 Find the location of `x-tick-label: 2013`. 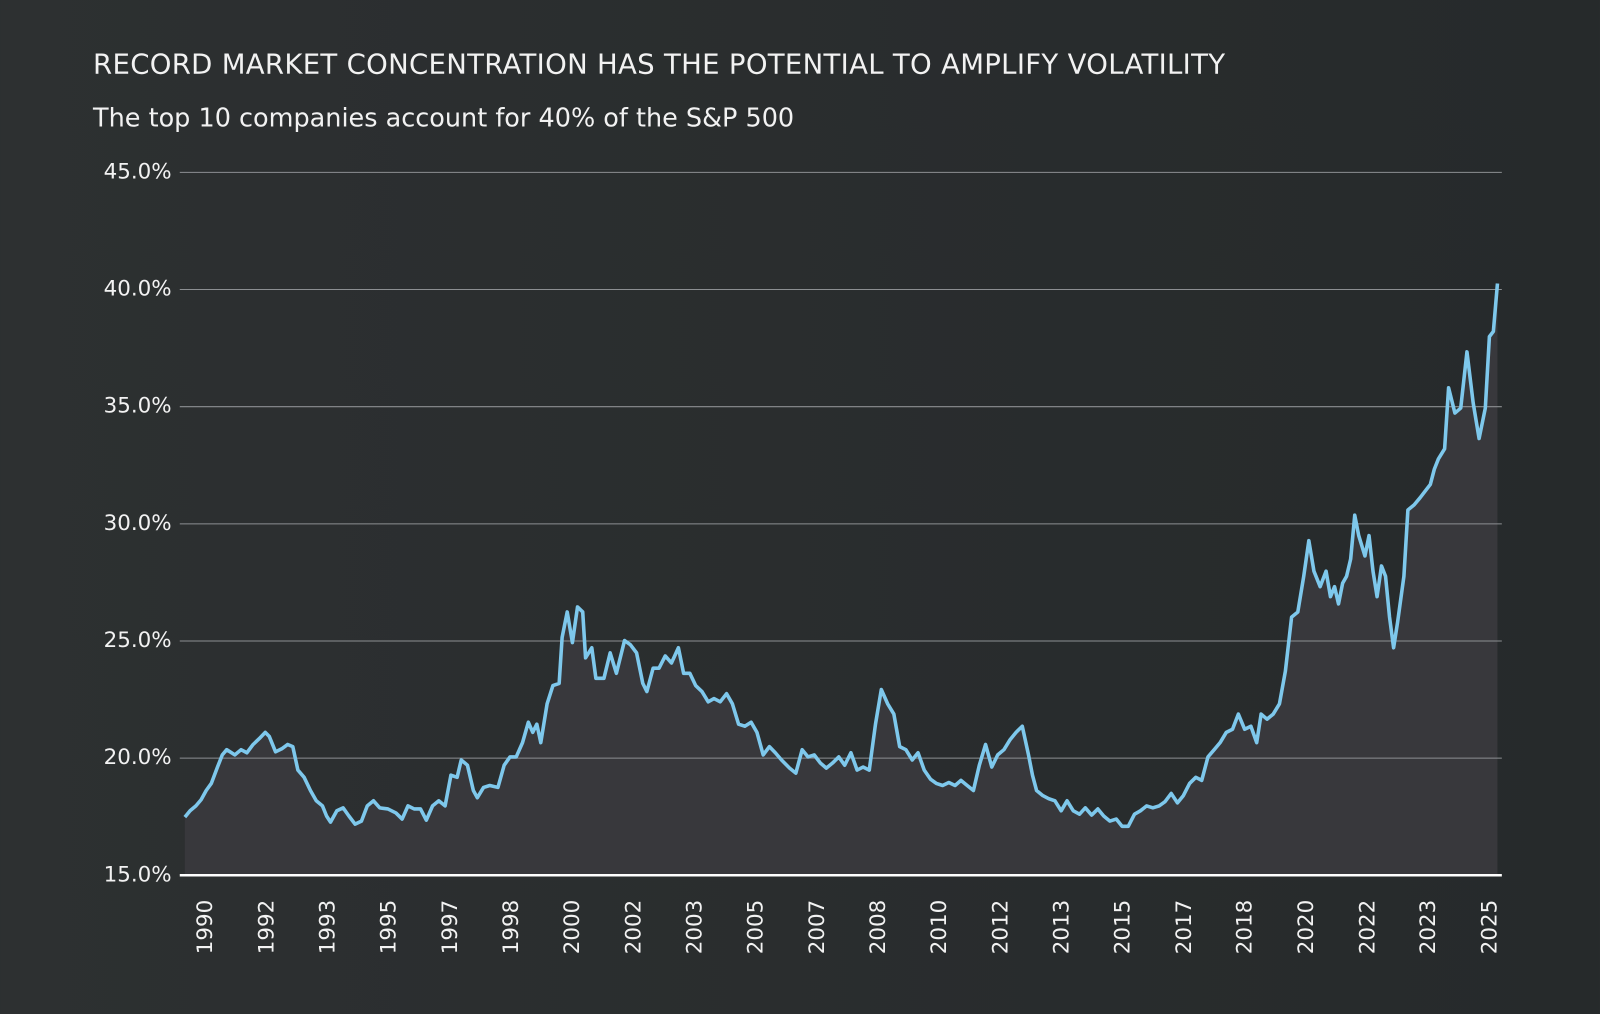

x-tick-label: 2013 is located at coordinates (1061, 927).